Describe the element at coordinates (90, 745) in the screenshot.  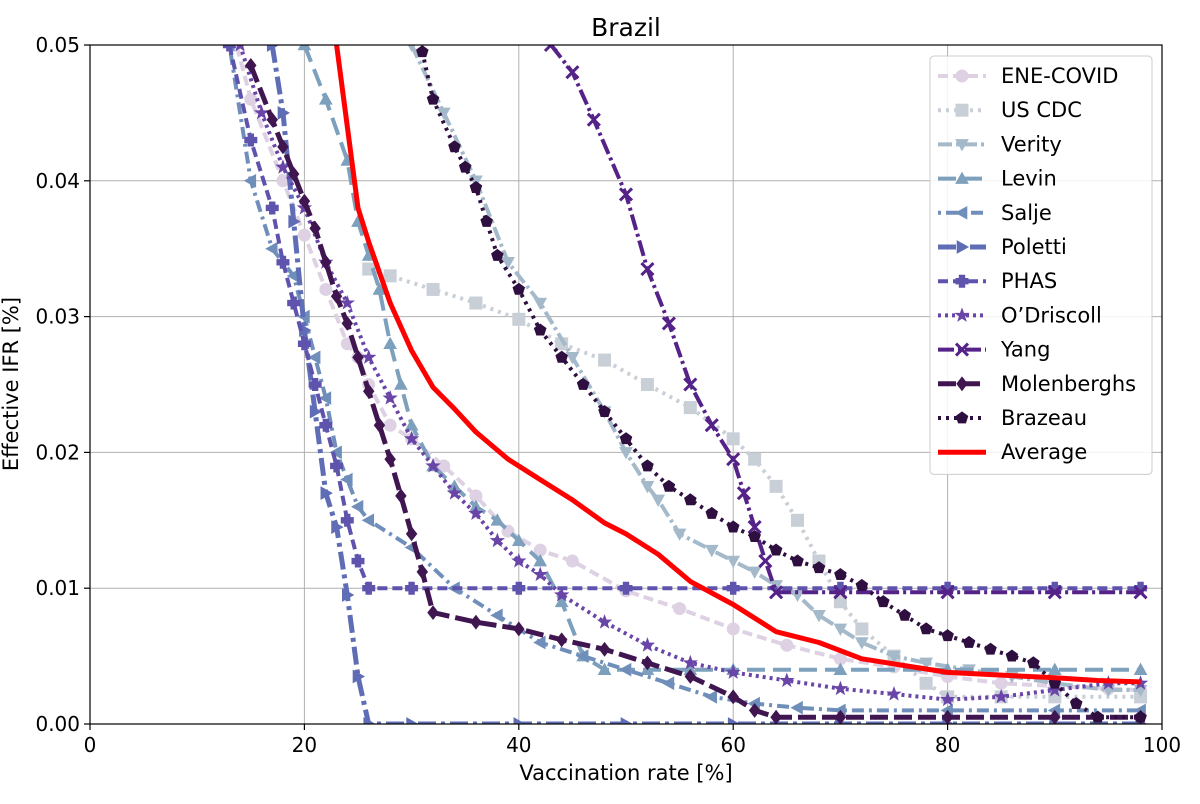
I see `x-tick-label: 0` at that location.